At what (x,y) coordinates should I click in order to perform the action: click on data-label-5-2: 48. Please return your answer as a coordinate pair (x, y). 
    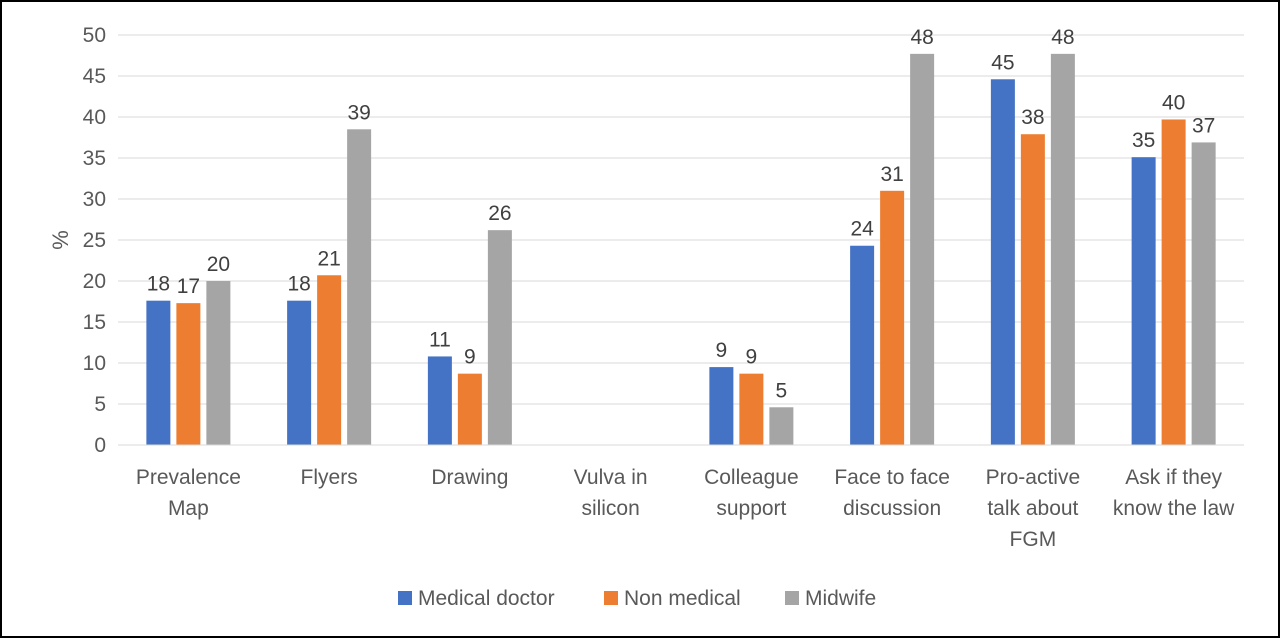
    Looking at the image, I should click on (921, 37).